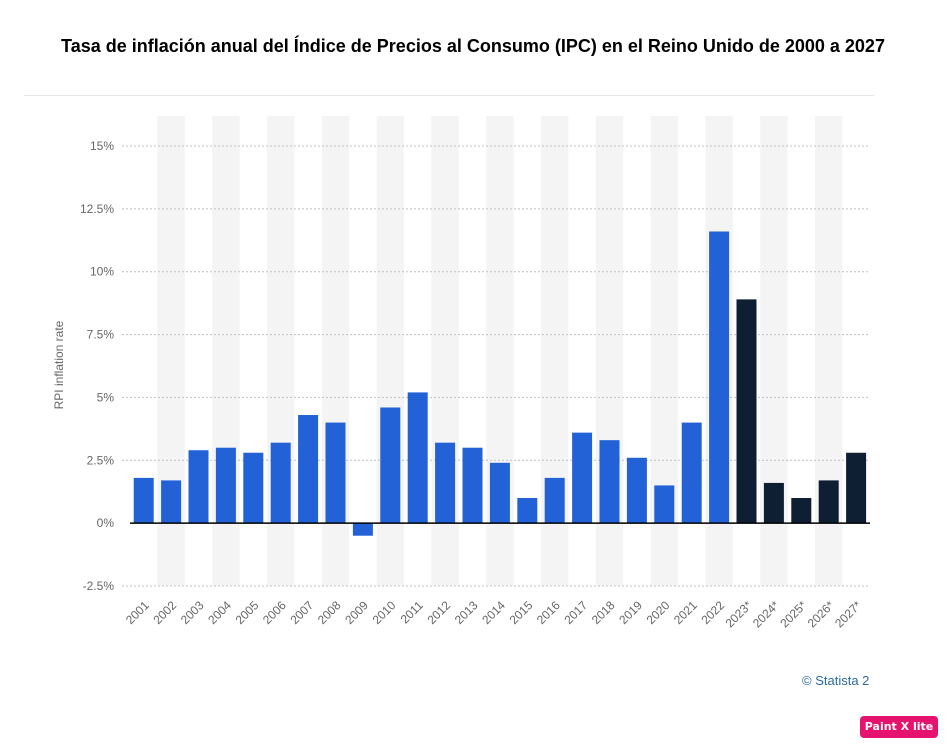 The width and height of the screenshot is (950, 749). I want to click on bar-2018, so click(609, 482).